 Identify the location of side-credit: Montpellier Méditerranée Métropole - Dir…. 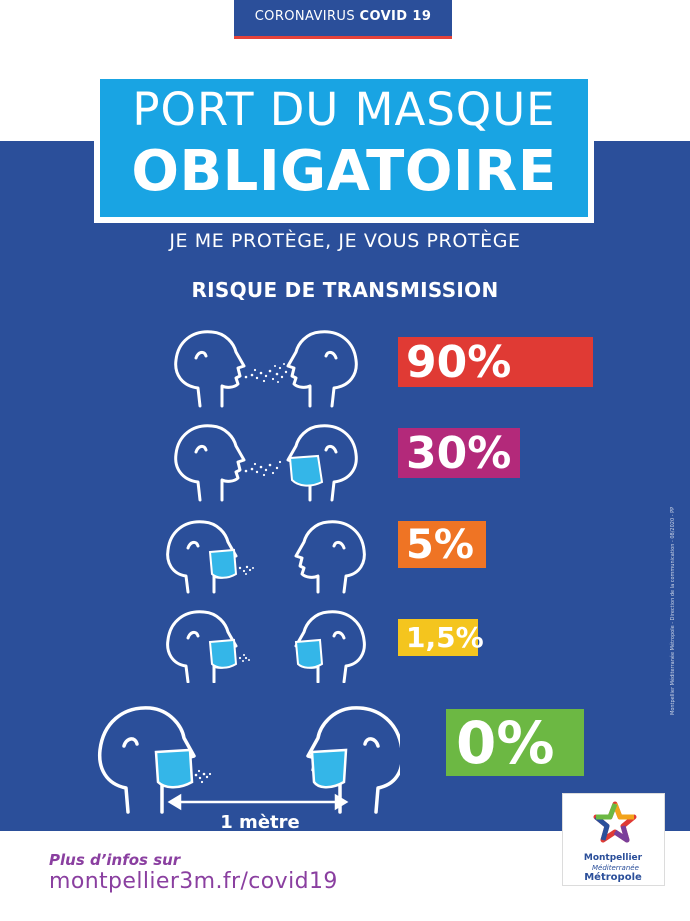
(673, 610).